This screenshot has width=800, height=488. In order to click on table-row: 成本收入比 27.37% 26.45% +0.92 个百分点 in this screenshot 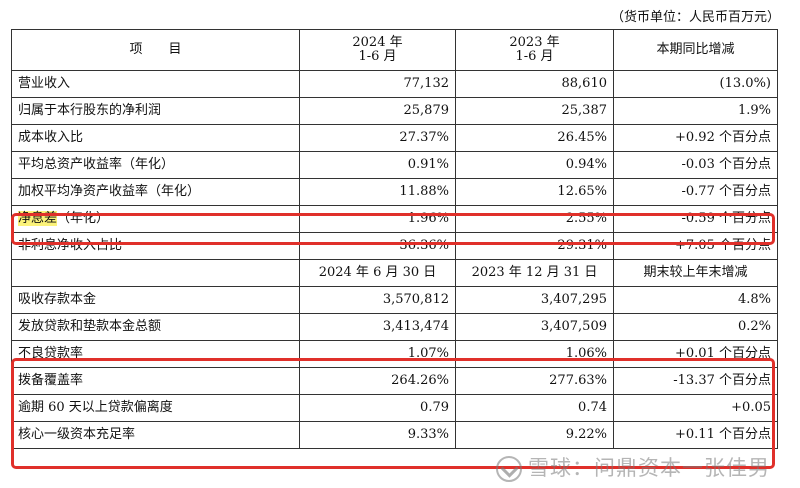, I will do `click(394, 138)`.